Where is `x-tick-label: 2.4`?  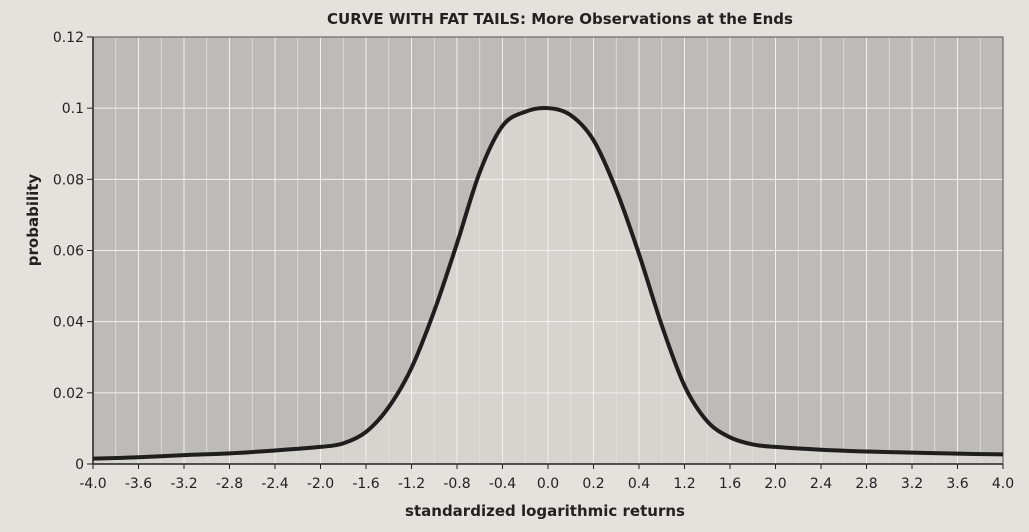 x-tick-label: 2.4 is located at coordinates (821, 484).